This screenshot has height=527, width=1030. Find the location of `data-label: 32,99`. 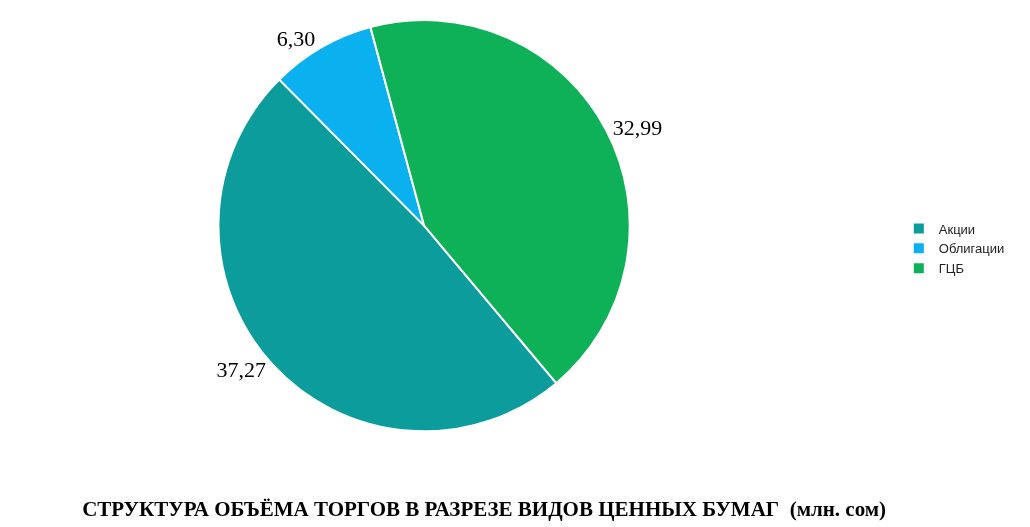

data-label: 32,99 is located at coordinates (637, 128).